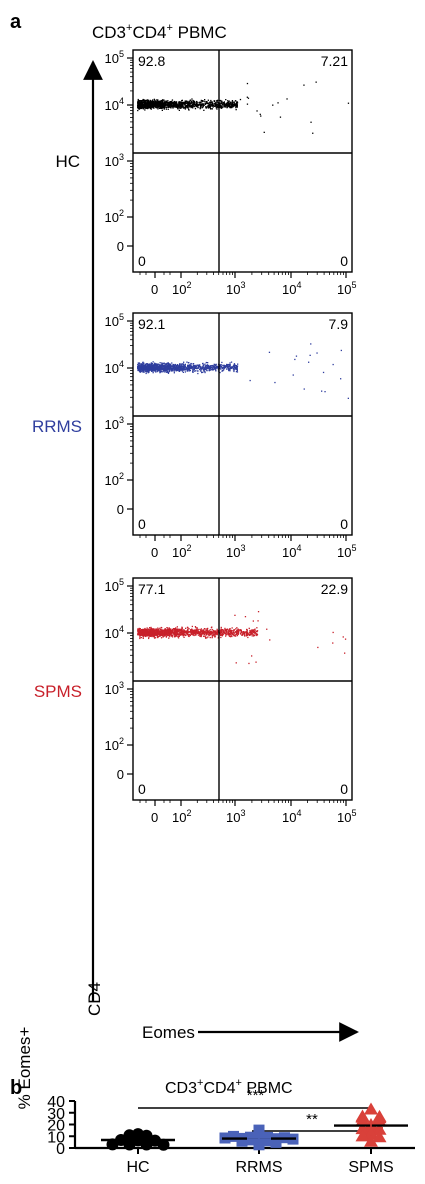 The image size is (425, 1184). I want to click on panel-a-title: CD3+CD4+ PBMC, so click(159, 32).